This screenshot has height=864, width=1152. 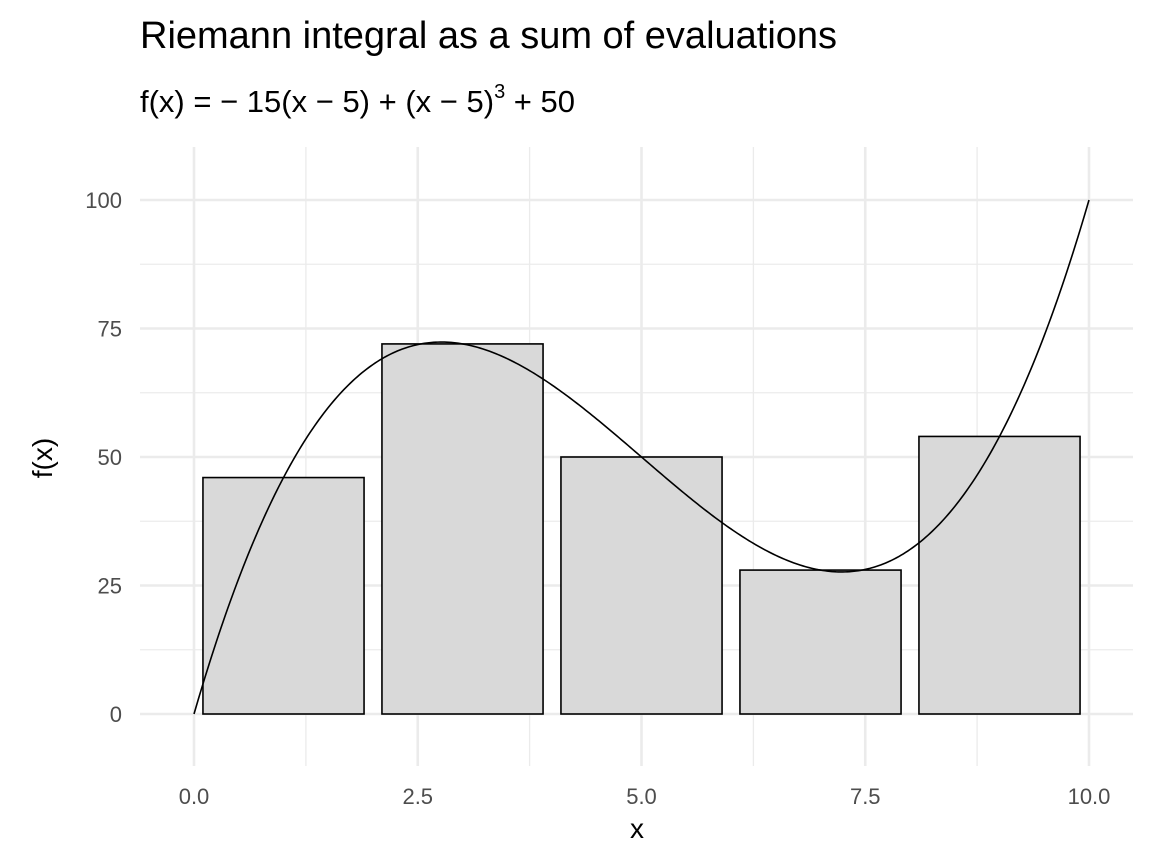 What do you see at coordinates (110, 457) in the screenshot?
I see `y-tick-label: 50` at bounding box center [110, 457].